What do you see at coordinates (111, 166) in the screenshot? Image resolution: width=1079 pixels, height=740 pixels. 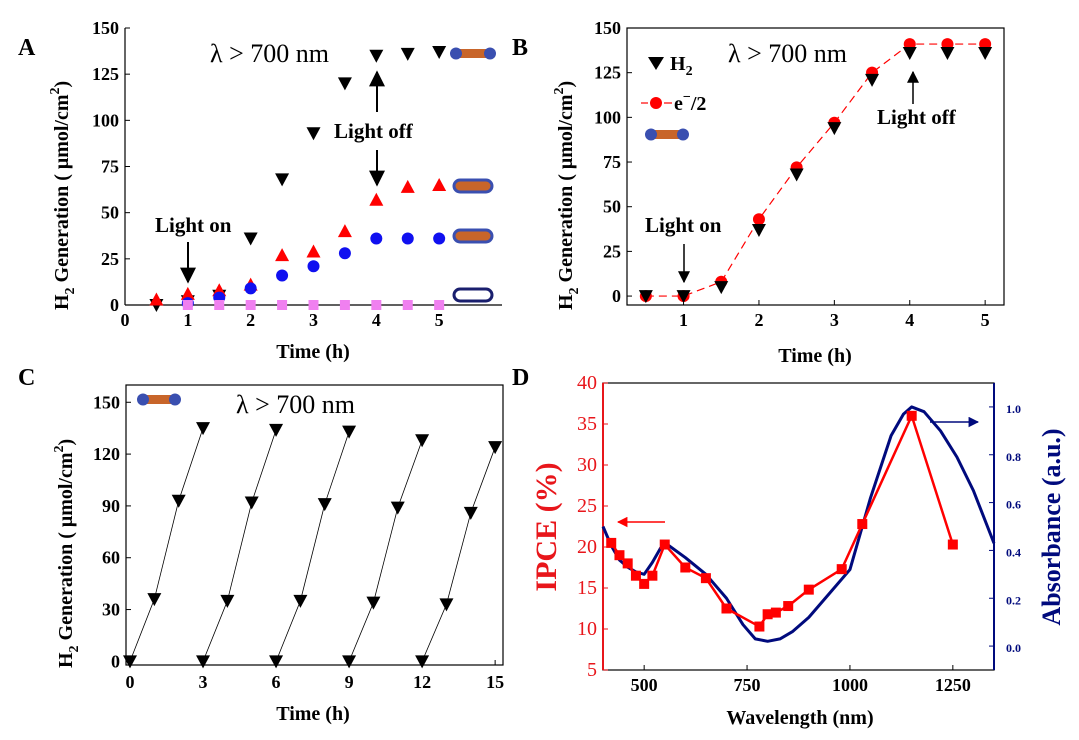 I see `panel-a-y-ticks: 0 25 50 75 100 125 150` at bounding box center [111, 166].